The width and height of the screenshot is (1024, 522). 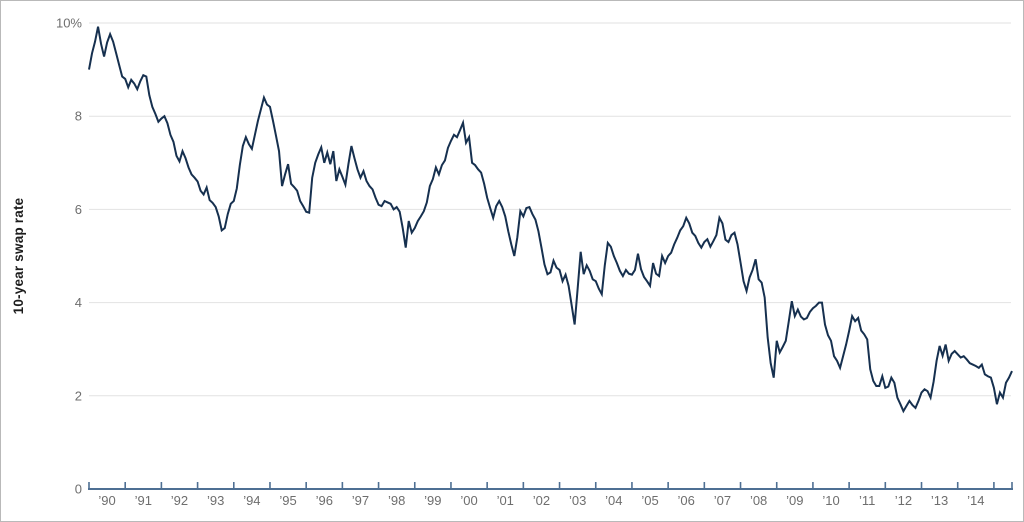 What do you see at coordinates (179, 500) in the screenshot?
I see `x-tick-label: ’92` at bounding box center [179, 500].